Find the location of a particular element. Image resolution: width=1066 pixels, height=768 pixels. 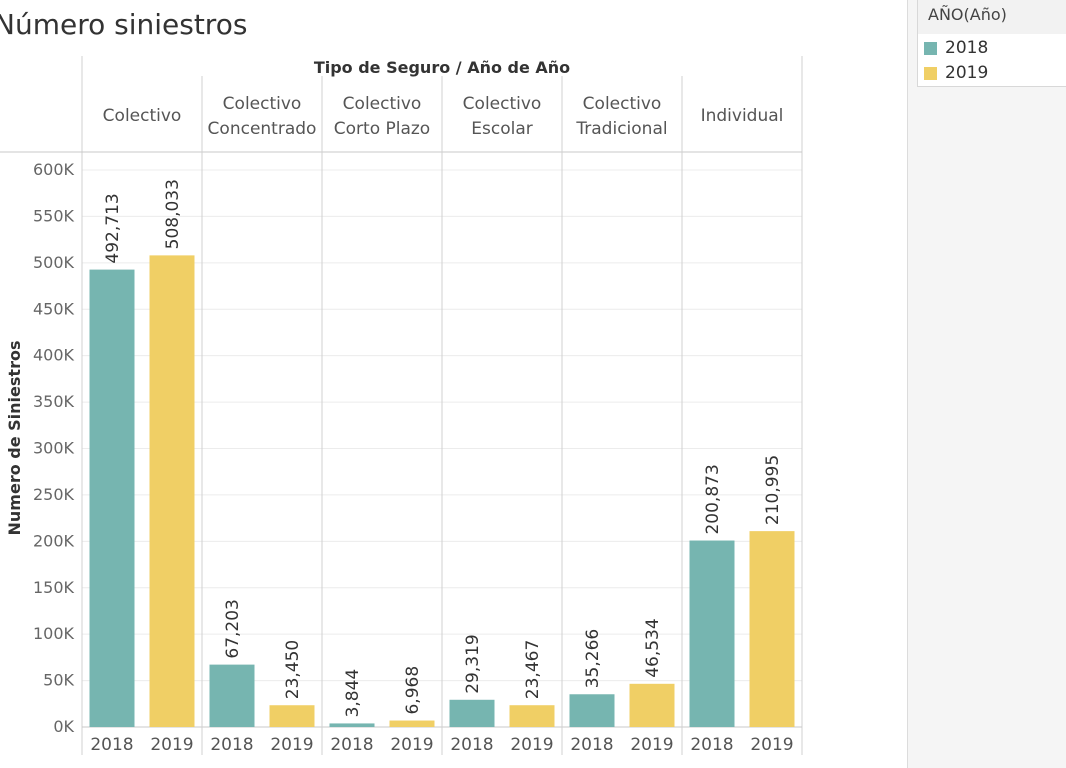

group-label: Individual is located at coordinates (742, 116).